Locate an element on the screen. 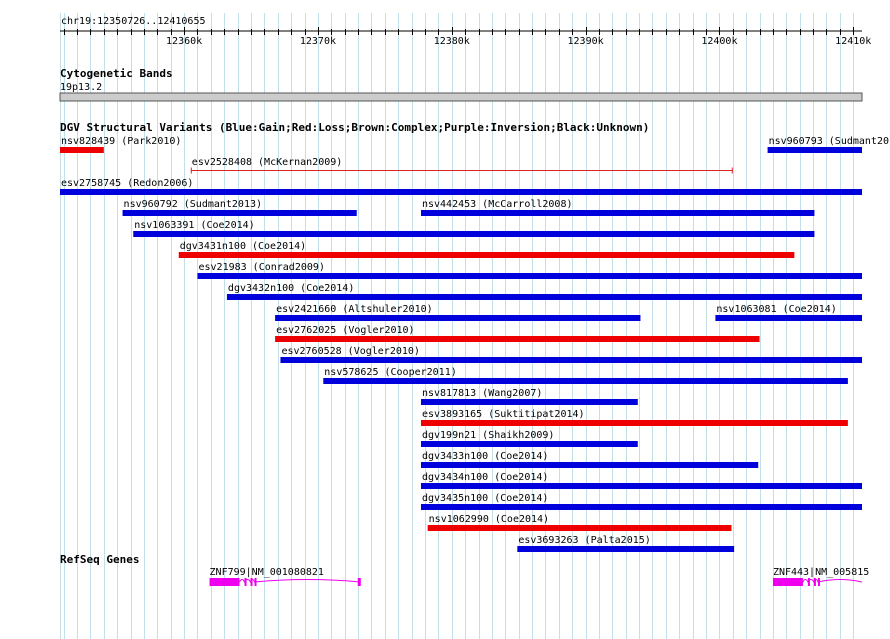 This screenshot has height=639, width=890. gene-label: ZNF799|NM_001080821 is located at coordinates (267, 572).